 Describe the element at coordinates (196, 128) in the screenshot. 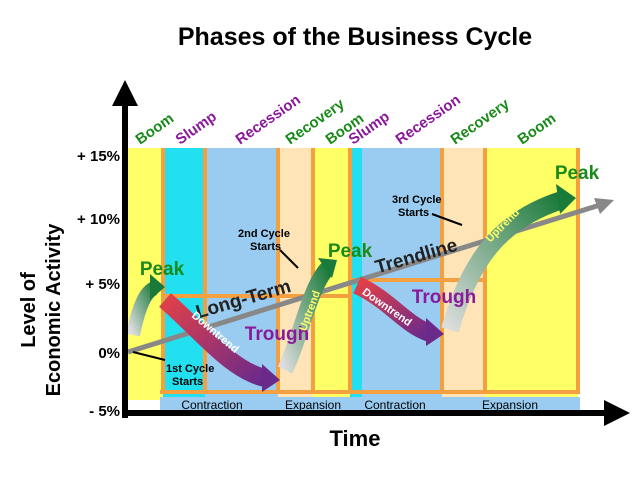

I see `phase-label: Slump` at that location.